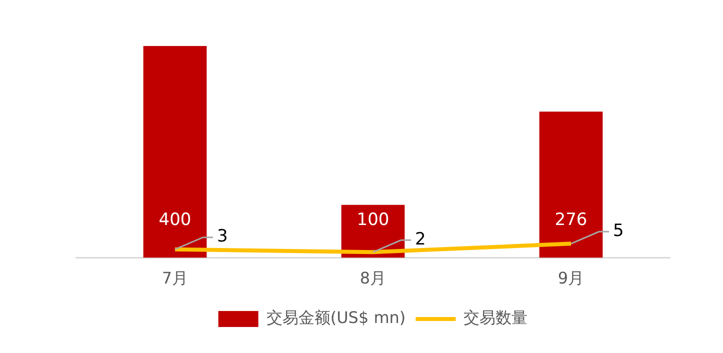 The height and width of the screenshot is (353, 723). Describe the element at coordinates (222, 236) in the screenshot. I see `data-label: 3` at that location.